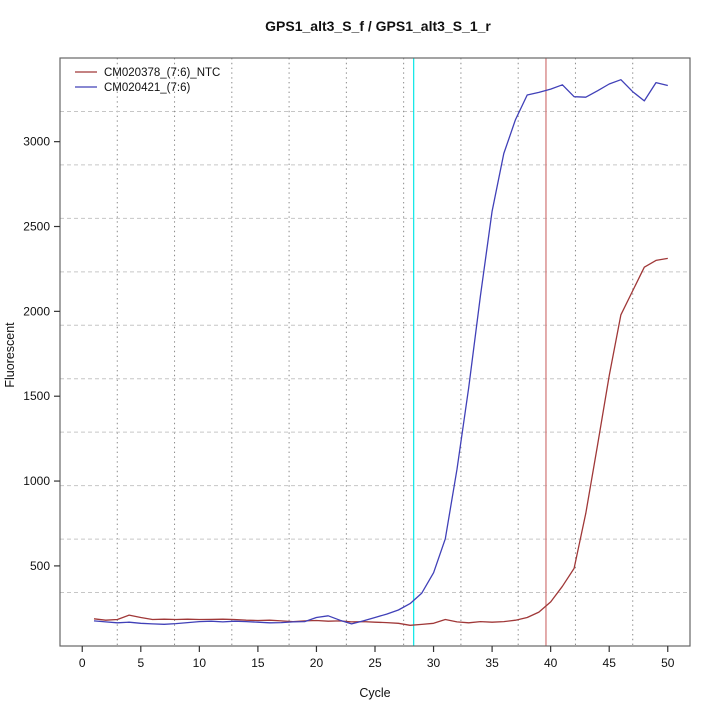  What do you see at coordinates (36, 142) in the screenshot?
I see `y-tick-label: 3000` at bounding box center [36, 142].